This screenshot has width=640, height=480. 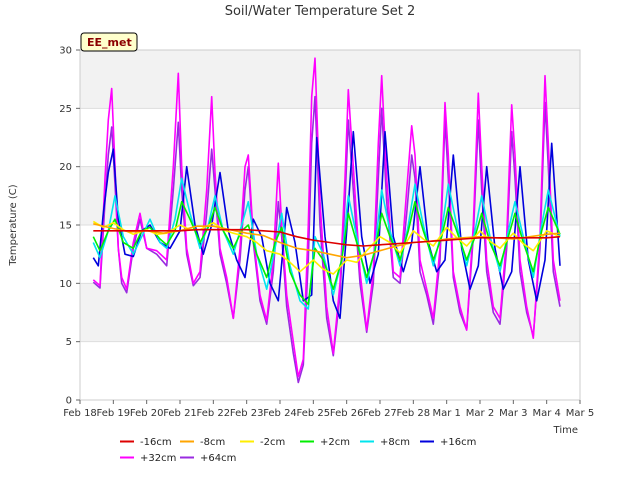 I want to click on legend-label: +2cm, so click(x=335, y=442).